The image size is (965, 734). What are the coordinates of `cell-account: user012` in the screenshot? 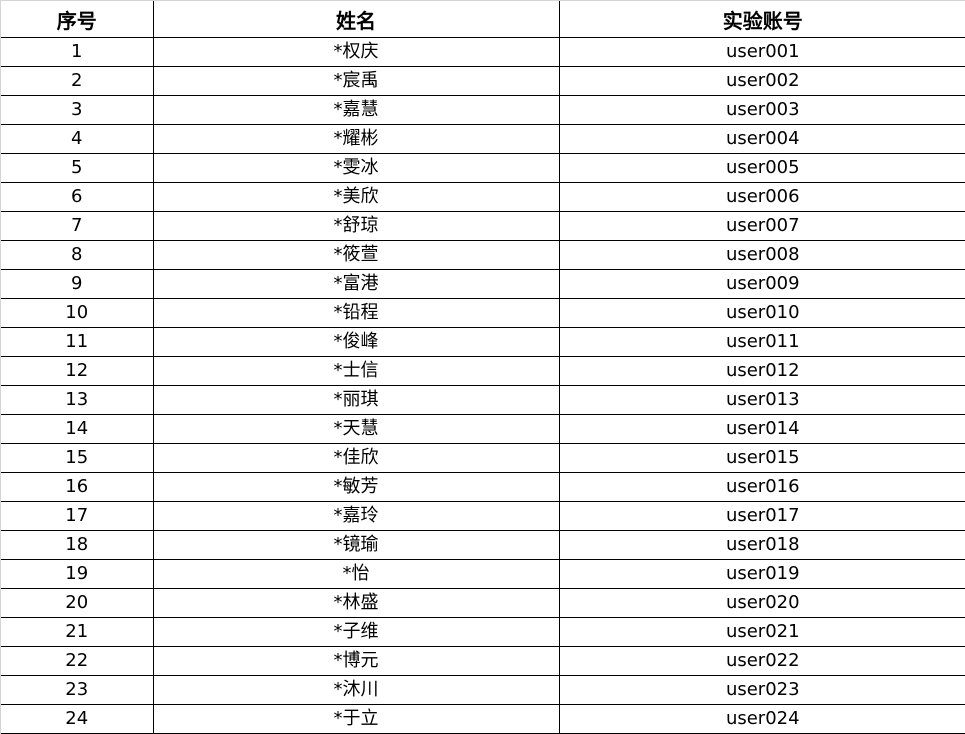 It's located at (762, 371).